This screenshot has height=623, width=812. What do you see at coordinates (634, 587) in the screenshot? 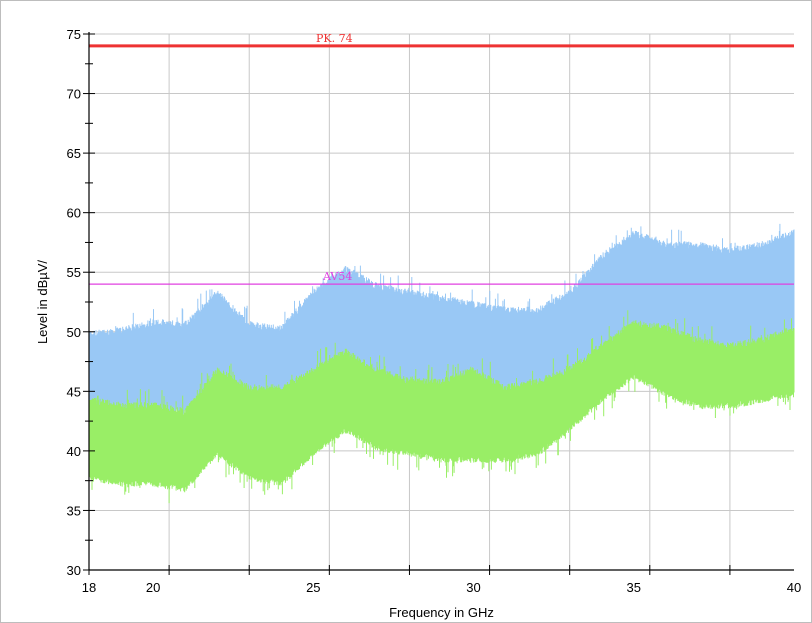
I see `x-tick-label: 35` at bounding box center [634, 587].